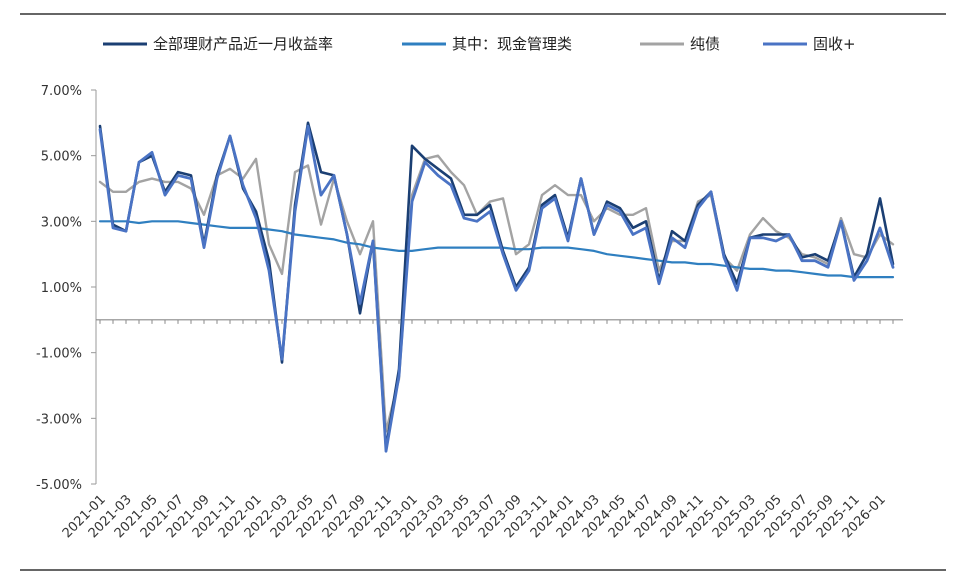 Image resolution: width=966 pixels, height=580 pixels. What do you see at coordinates (834, 44) in the screenshot?
I see `legend-label-3: 固收+` at bounding box center [834, 44].